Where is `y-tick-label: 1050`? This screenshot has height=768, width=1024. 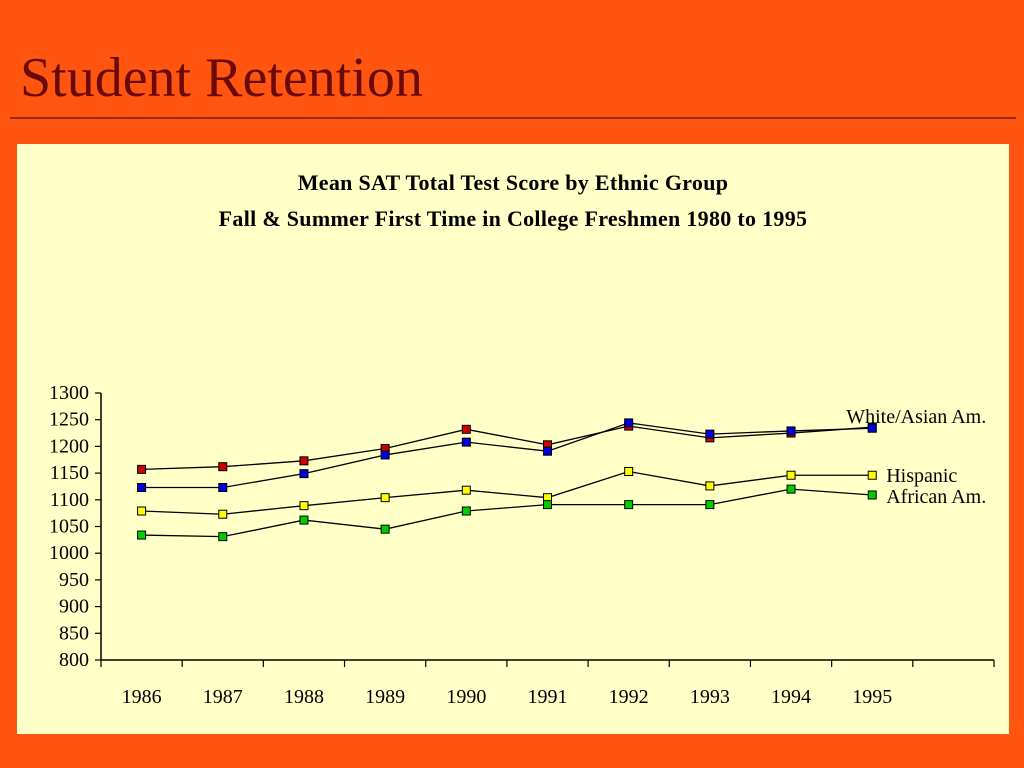
y-tick-label: 1050 is located at coordinates (69, 527).